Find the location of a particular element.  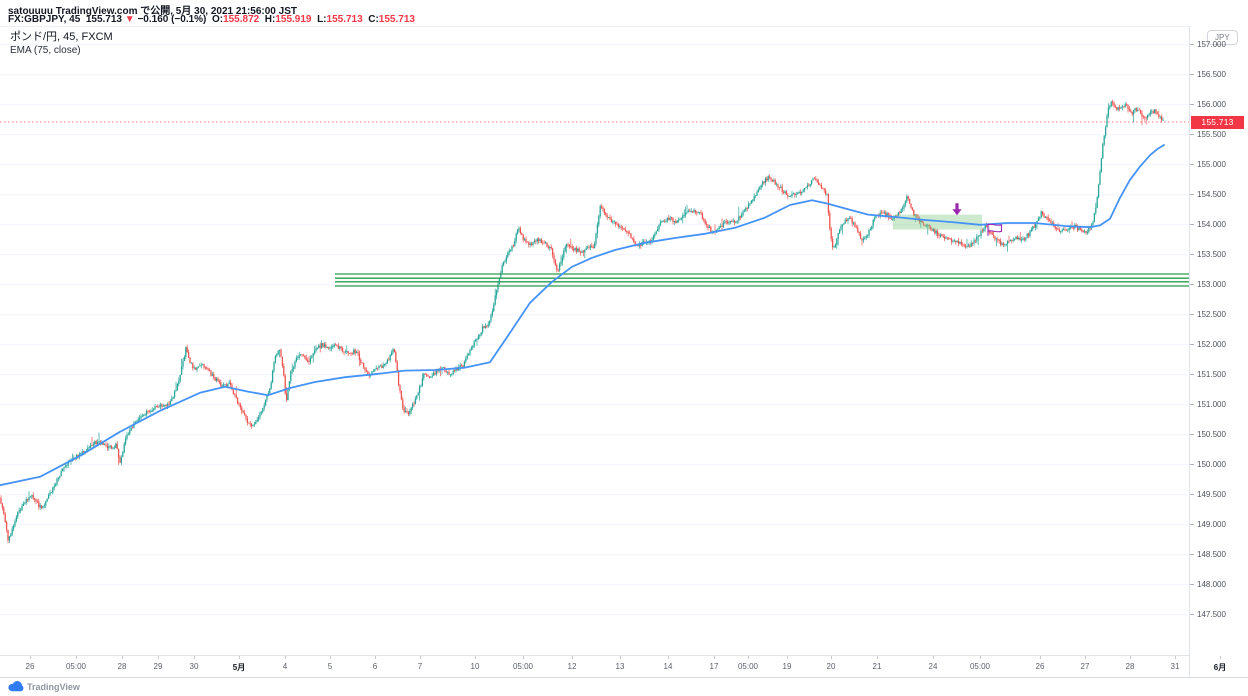

open-label: O: is located at coordinates (217, 19).